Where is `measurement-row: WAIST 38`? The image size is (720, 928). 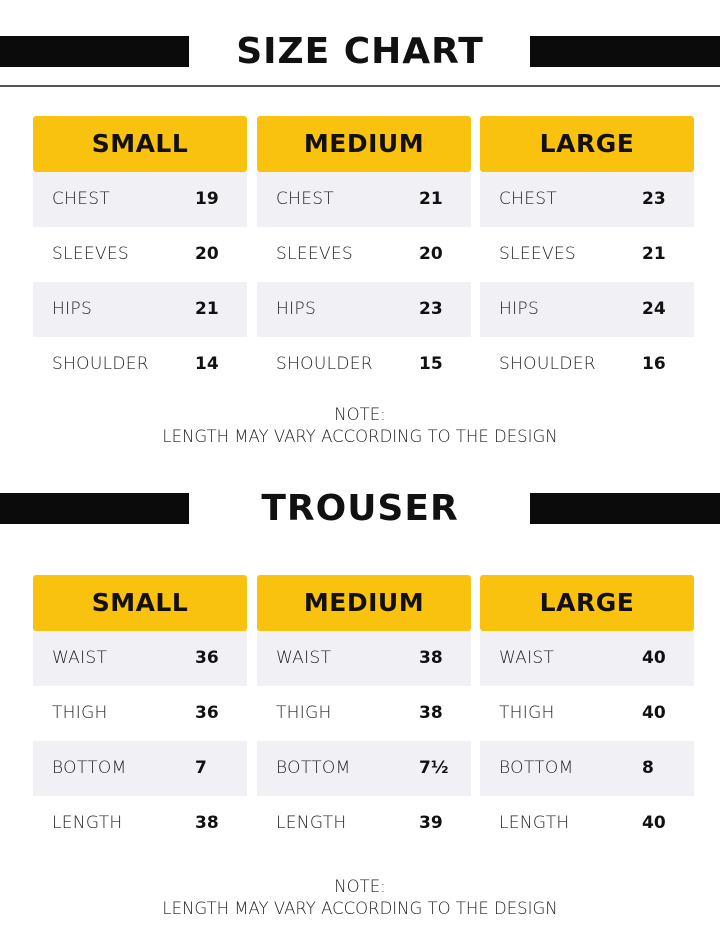
measurement-row: WAIST 38 is located at coordinates (364, 658).